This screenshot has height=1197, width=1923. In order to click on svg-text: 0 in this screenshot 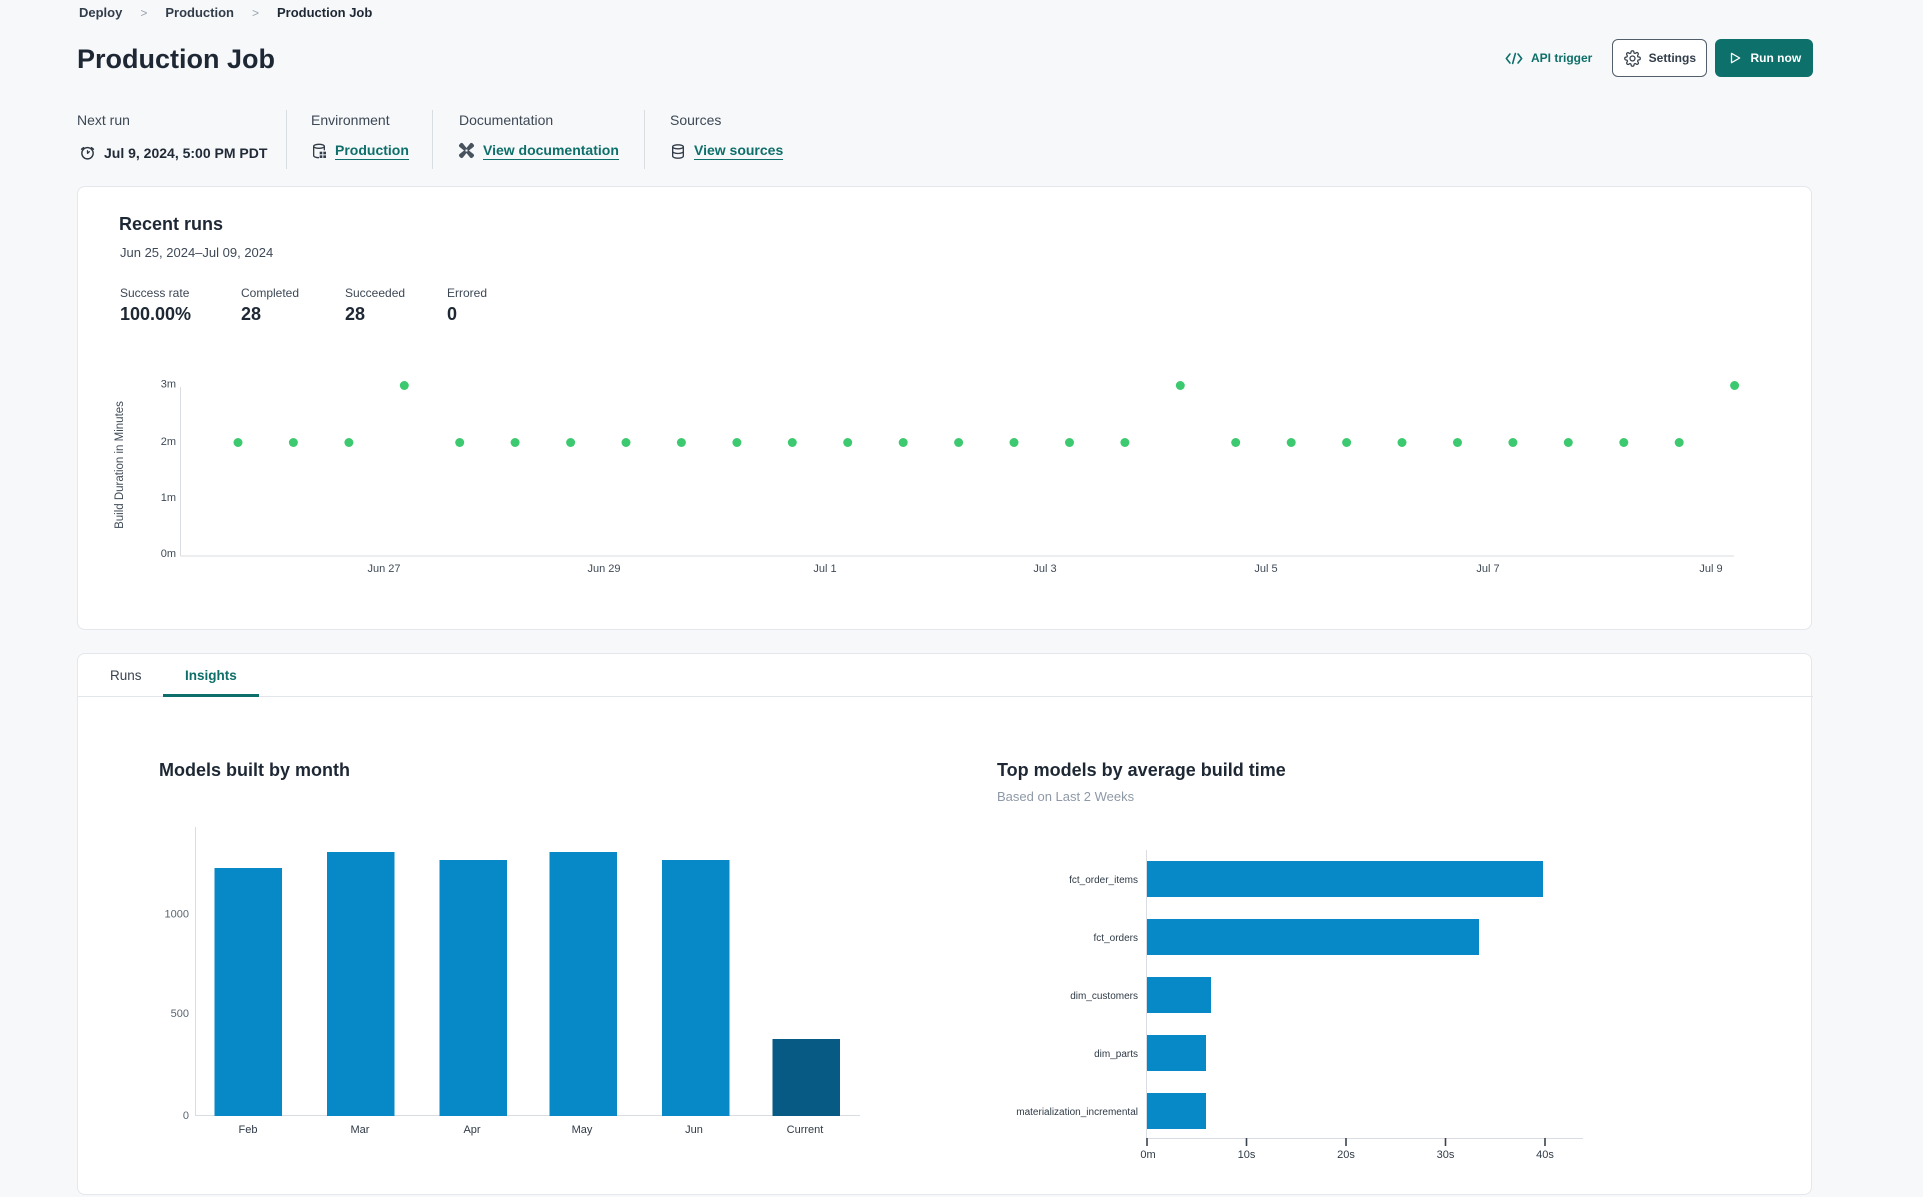, I will do `click(186, 1116)`.